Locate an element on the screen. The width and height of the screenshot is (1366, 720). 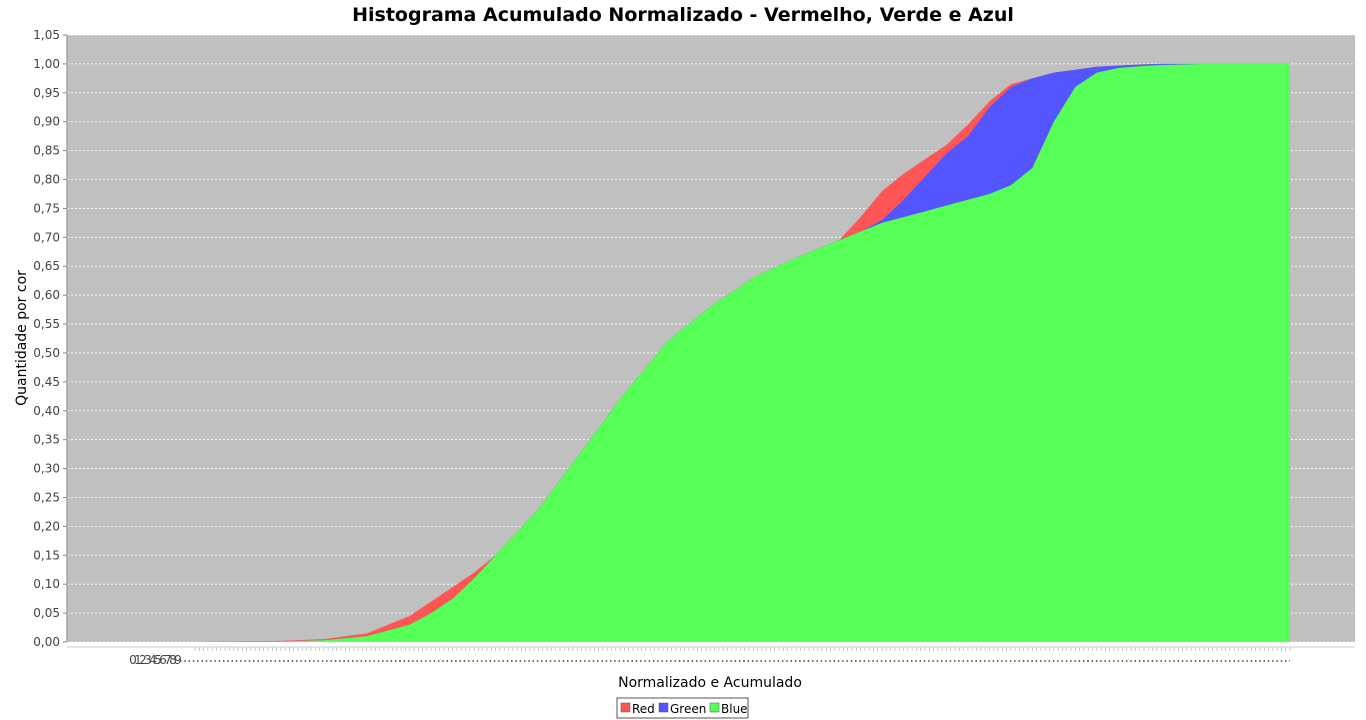
x-tick-label: 0 is located at coordinates (133, 660).